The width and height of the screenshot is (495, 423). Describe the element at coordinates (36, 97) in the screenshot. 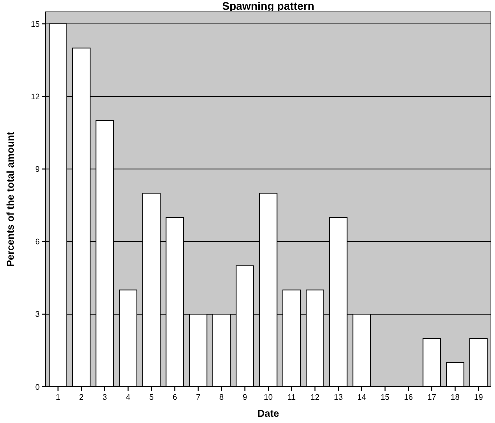

I see `y-tick-label: 12` at that location.